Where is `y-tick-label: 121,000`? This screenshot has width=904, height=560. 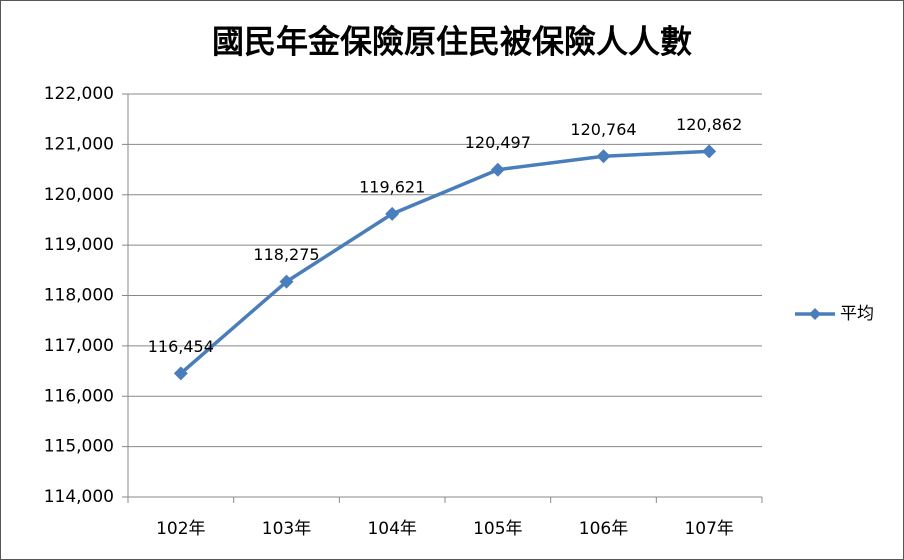
y-tick-label: 121,000 is located at coordinates (79, 144).